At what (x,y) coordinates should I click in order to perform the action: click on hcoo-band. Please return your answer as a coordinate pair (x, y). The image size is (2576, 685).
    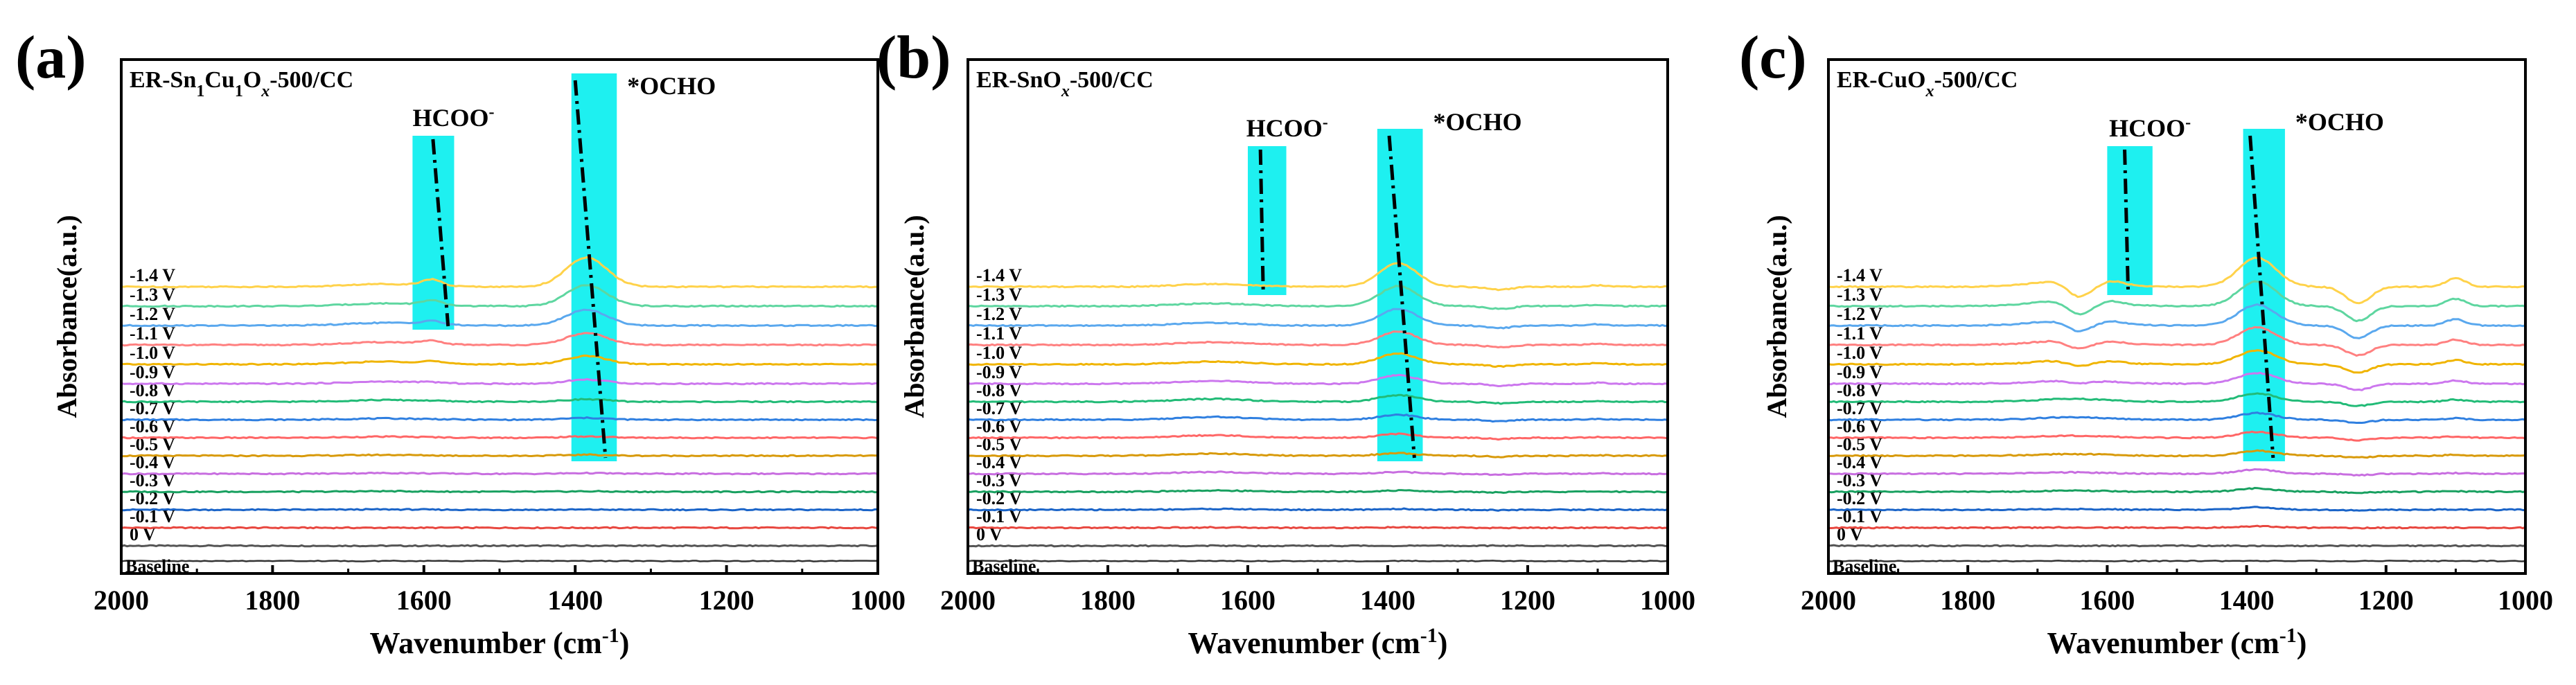
    Looking at the image, I should click on (2130, 220).